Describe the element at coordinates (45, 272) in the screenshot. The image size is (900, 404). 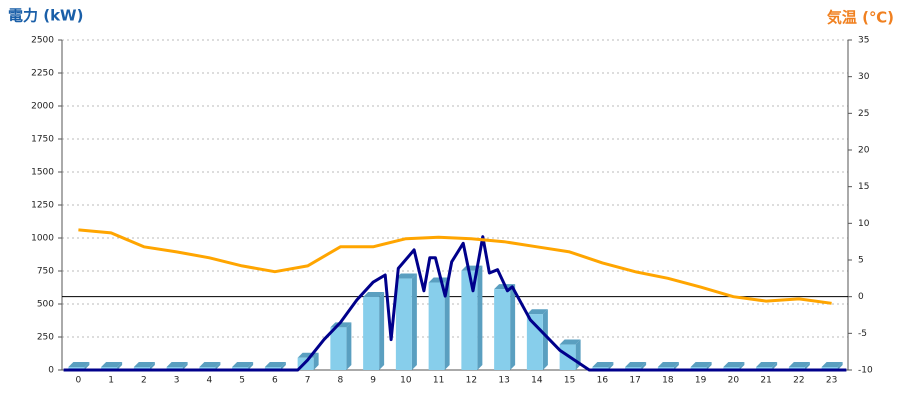
I see `y-tick-label: 750` at that location.